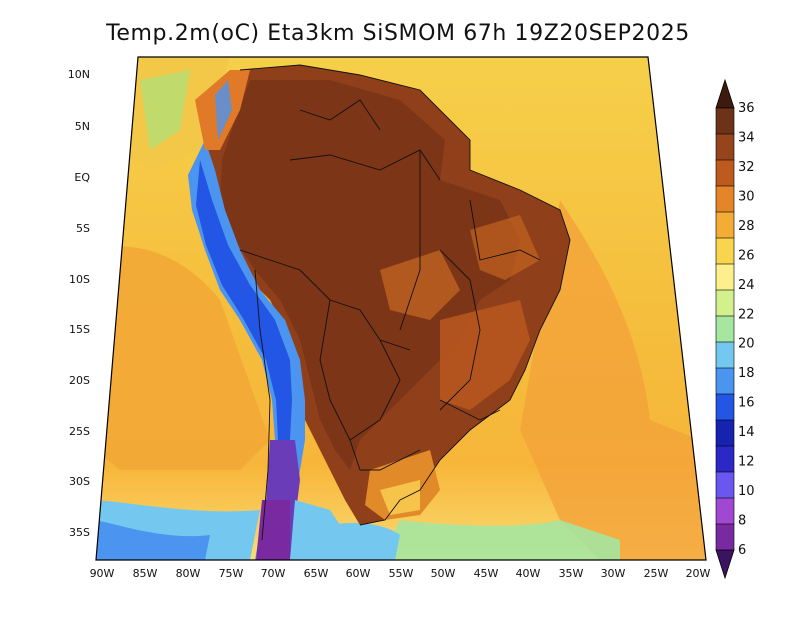 The image size is (800, 618). Describe the element at coordinates (79, 303) in the screenshot. I see `latitude-axis: 10N 5N EQ 5S 10S 15S 20S 25S 30S 35S` at that location.